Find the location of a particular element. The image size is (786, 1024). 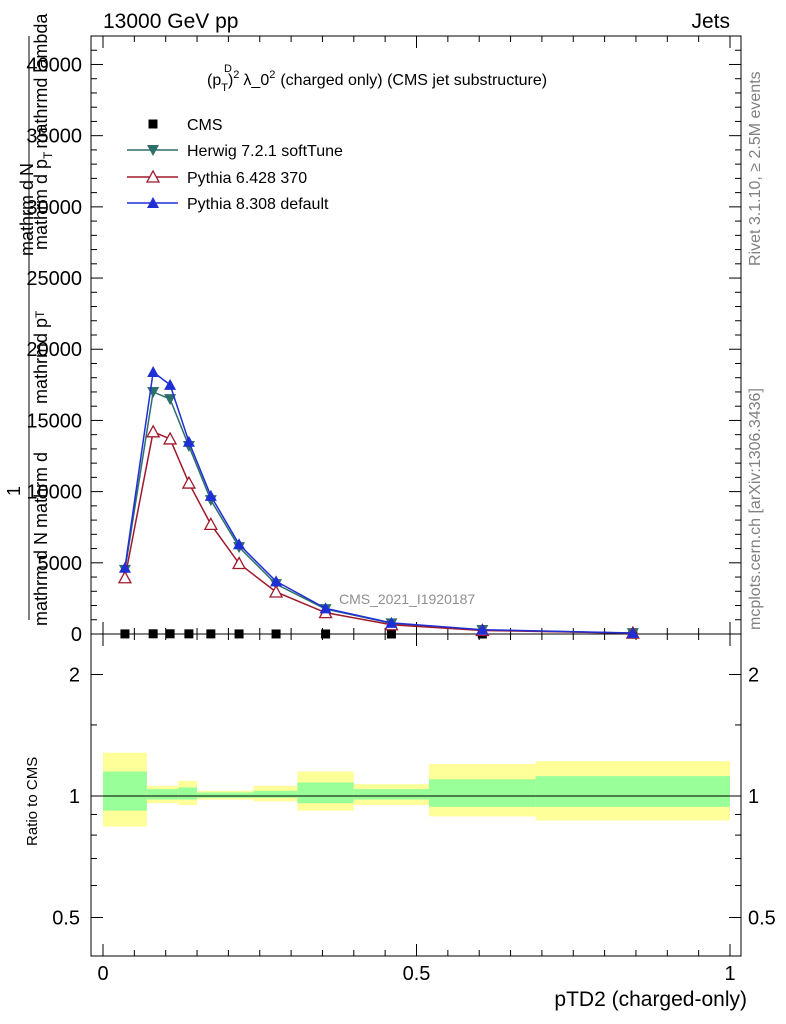

title-rest: (charged only) (CMS jet substructure) is located at coordinates (413, 80).